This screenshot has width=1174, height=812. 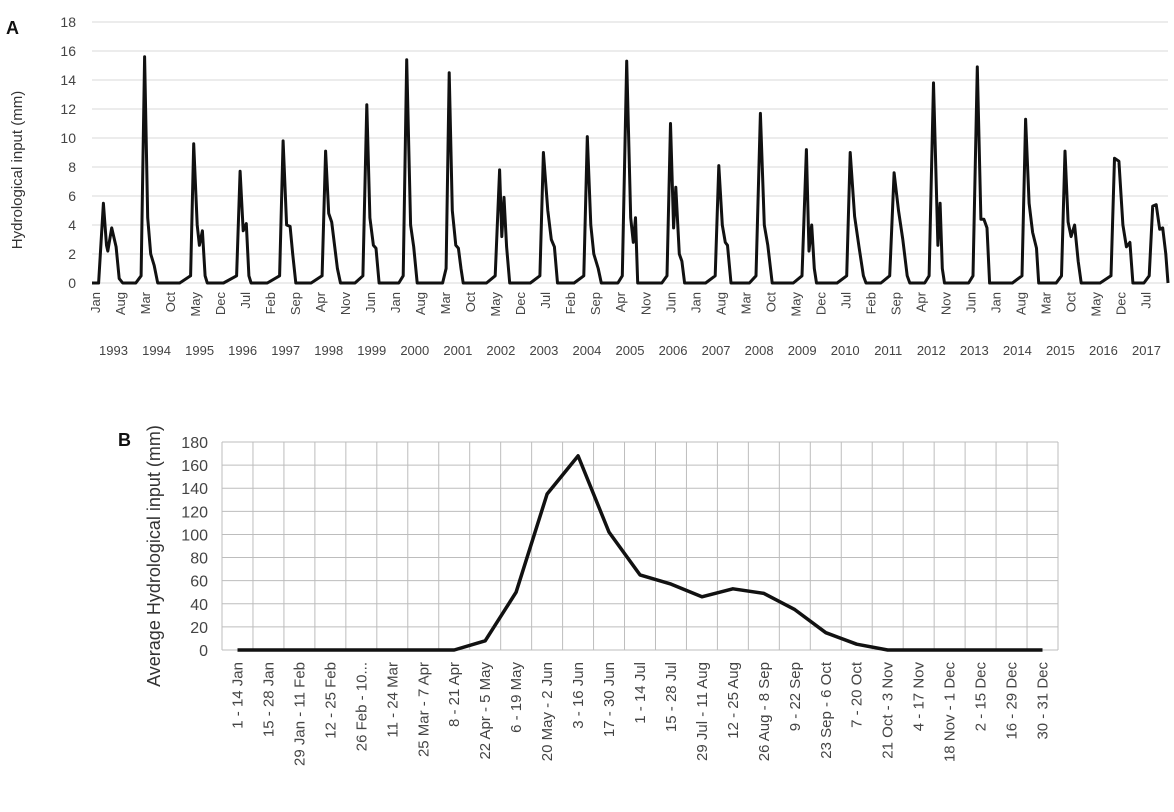 I want to click on a-year-label: 1993, so click(x=113, y=350).